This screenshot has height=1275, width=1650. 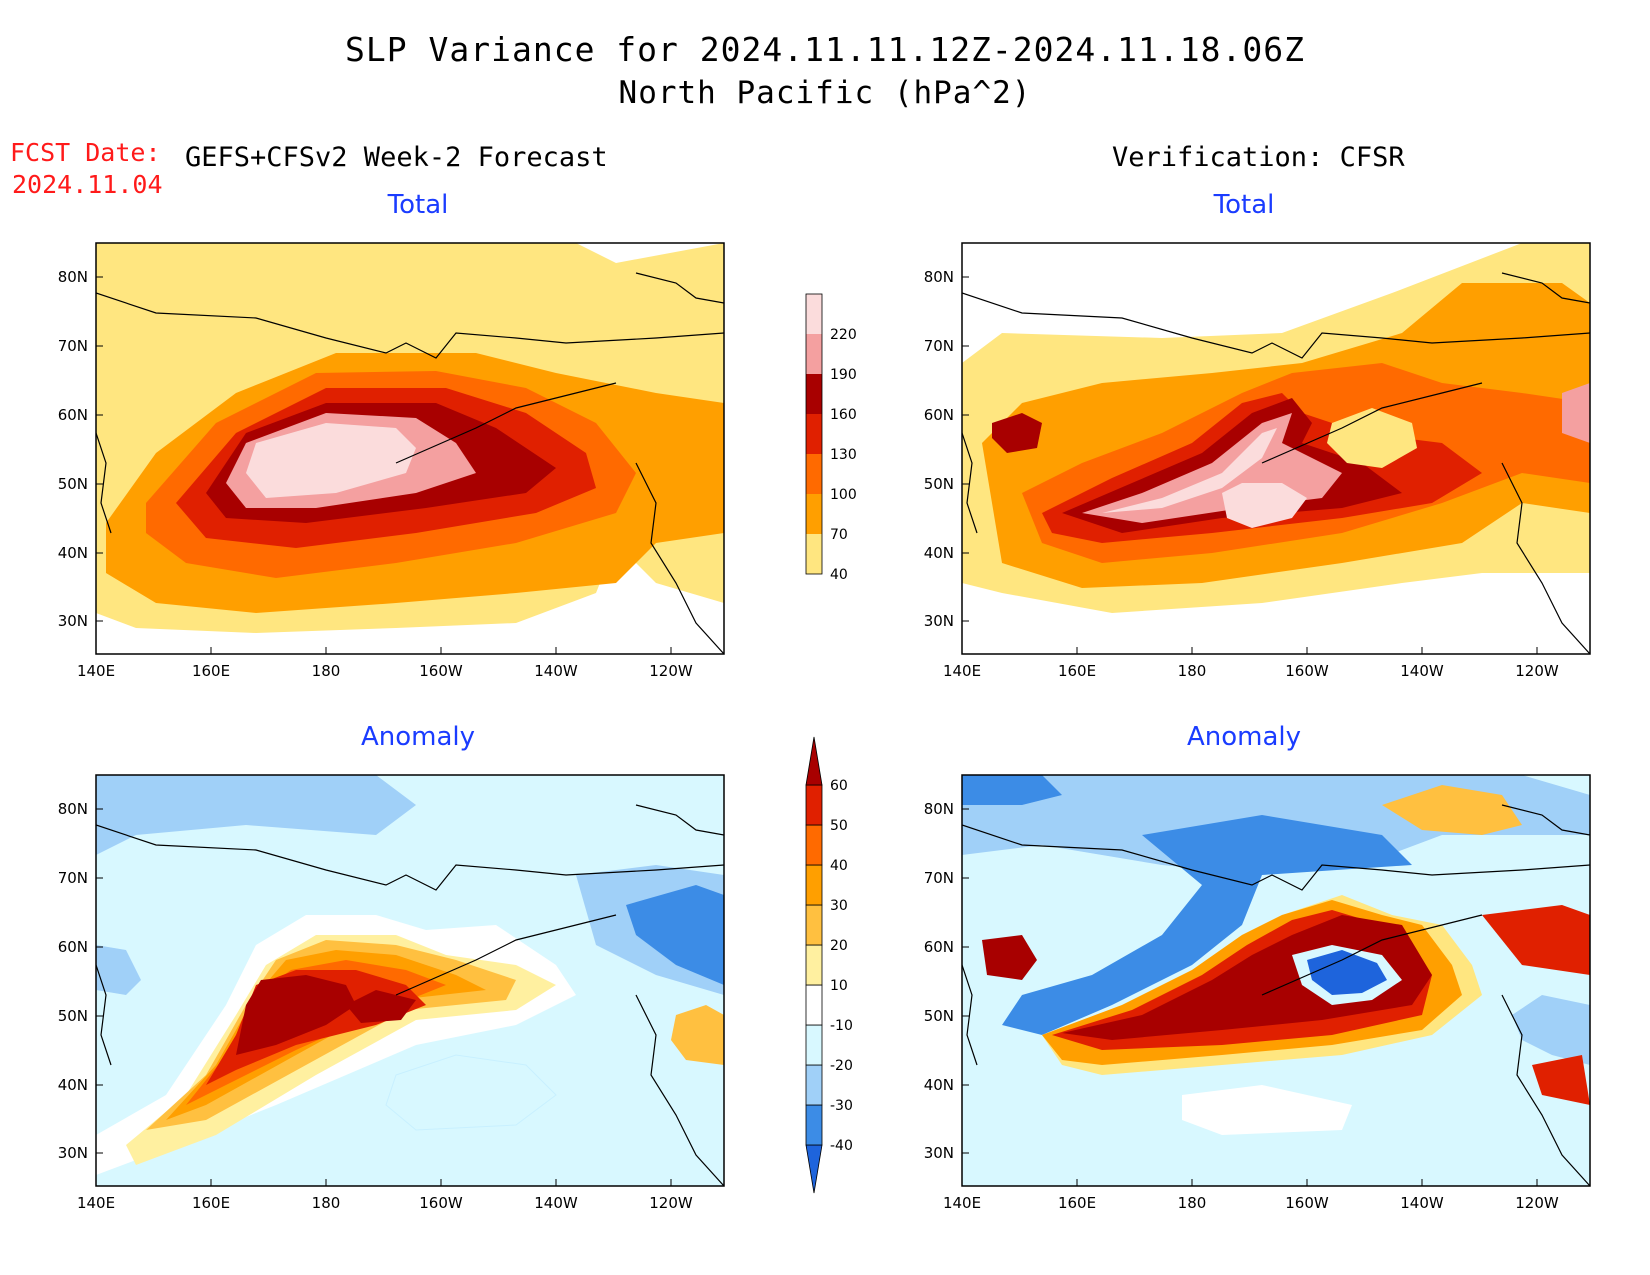 I want to click on colorbar-level-label: 160, so click(x=843, y=415).